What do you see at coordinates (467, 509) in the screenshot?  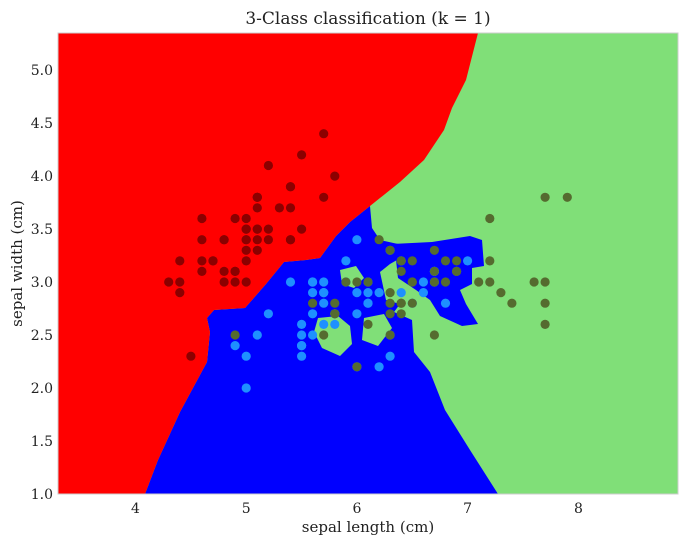 I see `x-tick-label: 7` at bounding box center [467, 509].